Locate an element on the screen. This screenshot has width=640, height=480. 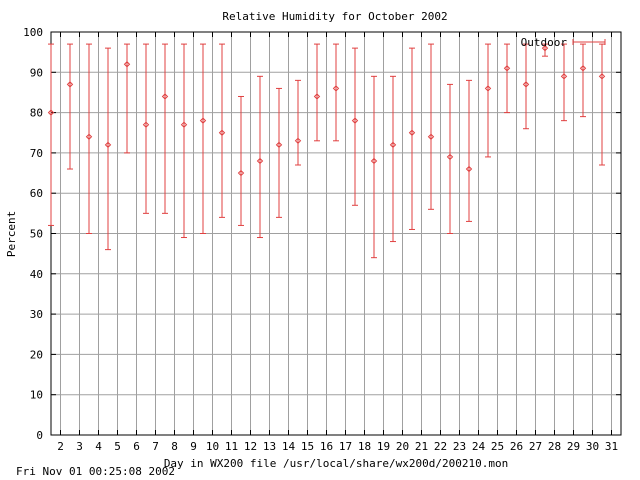
tick-label-x-13: 13 is located at coordinates (269, 446).